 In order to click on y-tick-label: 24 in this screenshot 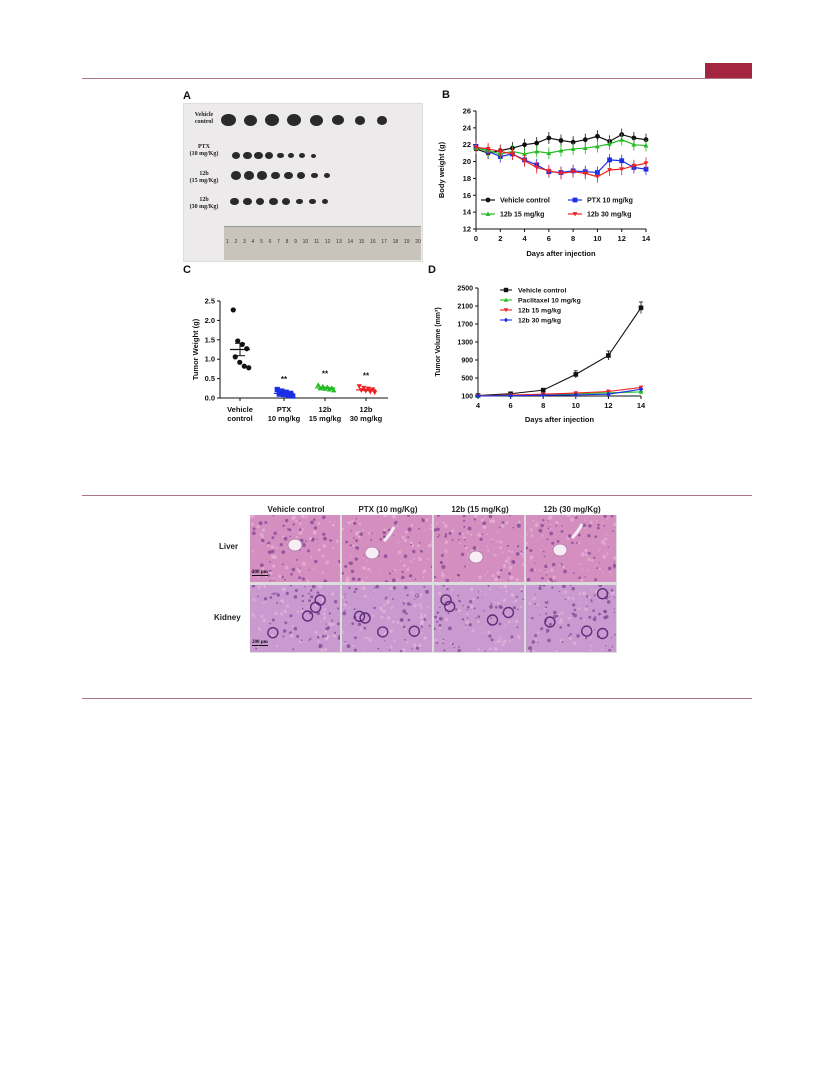, I will do `click(467, 127)`.